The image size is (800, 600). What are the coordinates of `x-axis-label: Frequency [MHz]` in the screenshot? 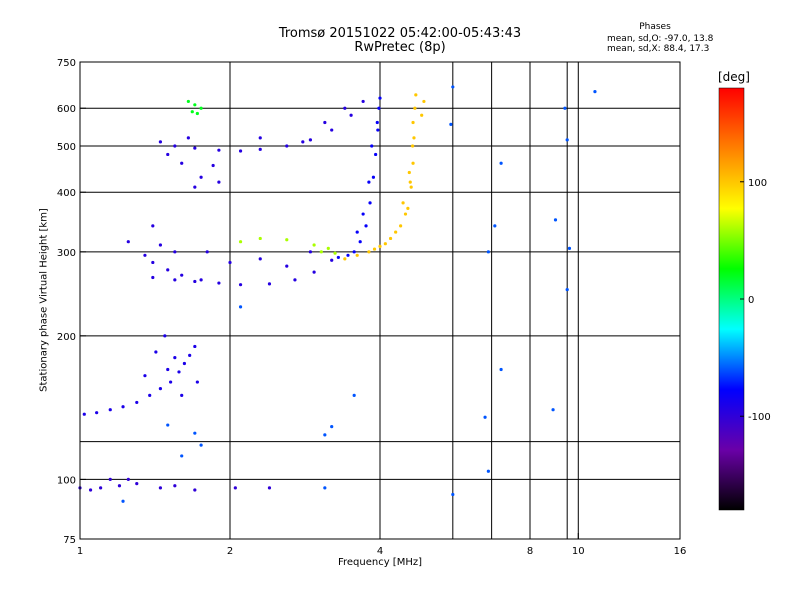 It's located at (380, 562).